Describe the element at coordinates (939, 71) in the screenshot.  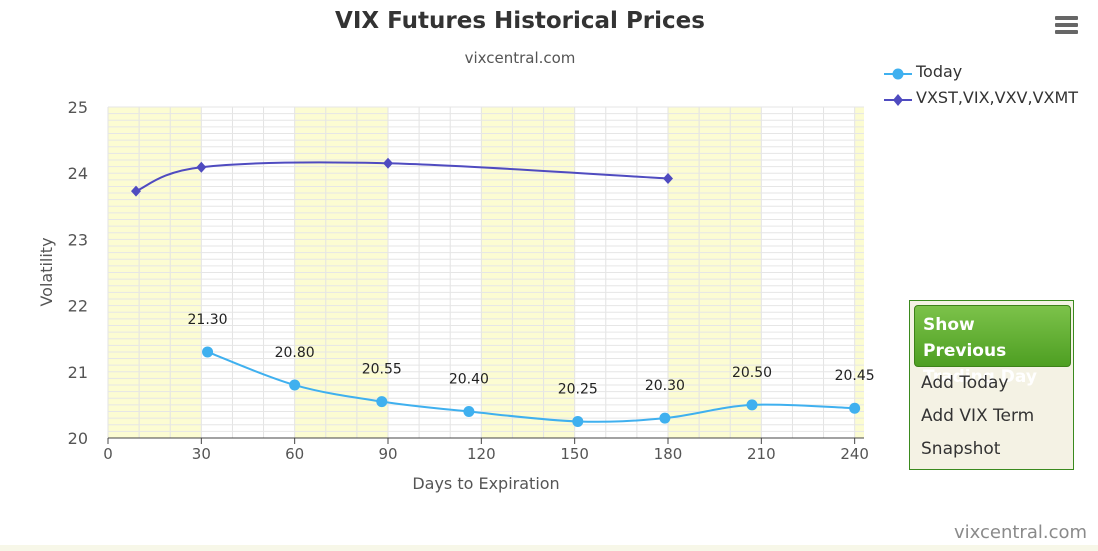
I see `legend-label: Today` at that location.